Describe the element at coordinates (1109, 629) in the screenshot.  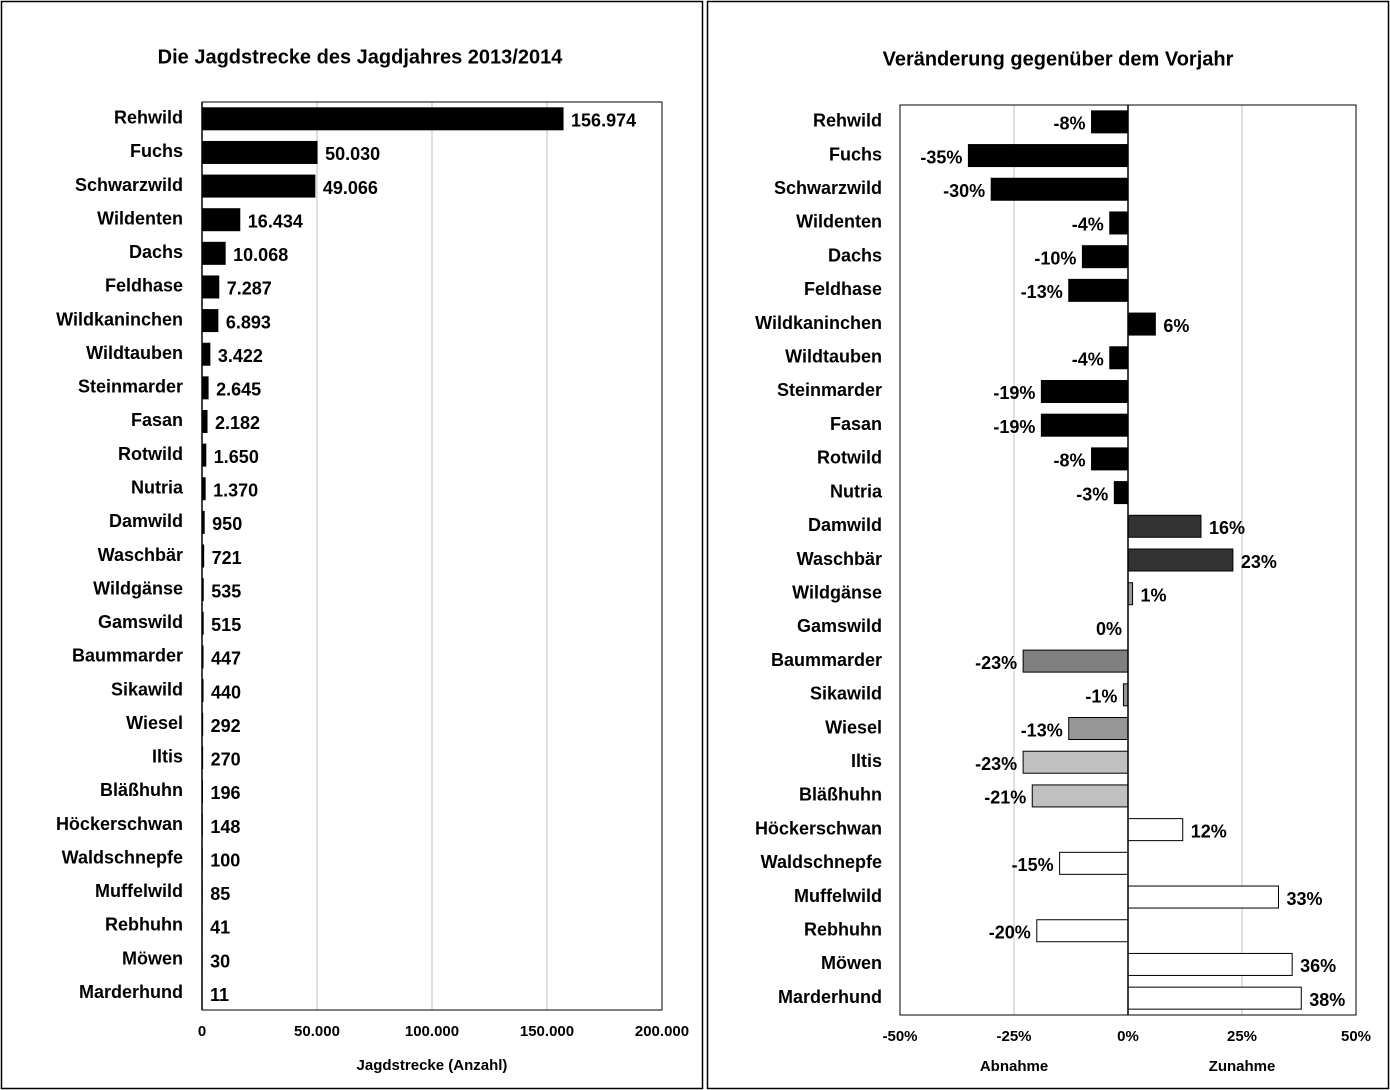
I see `data-label: 0%` at that location.